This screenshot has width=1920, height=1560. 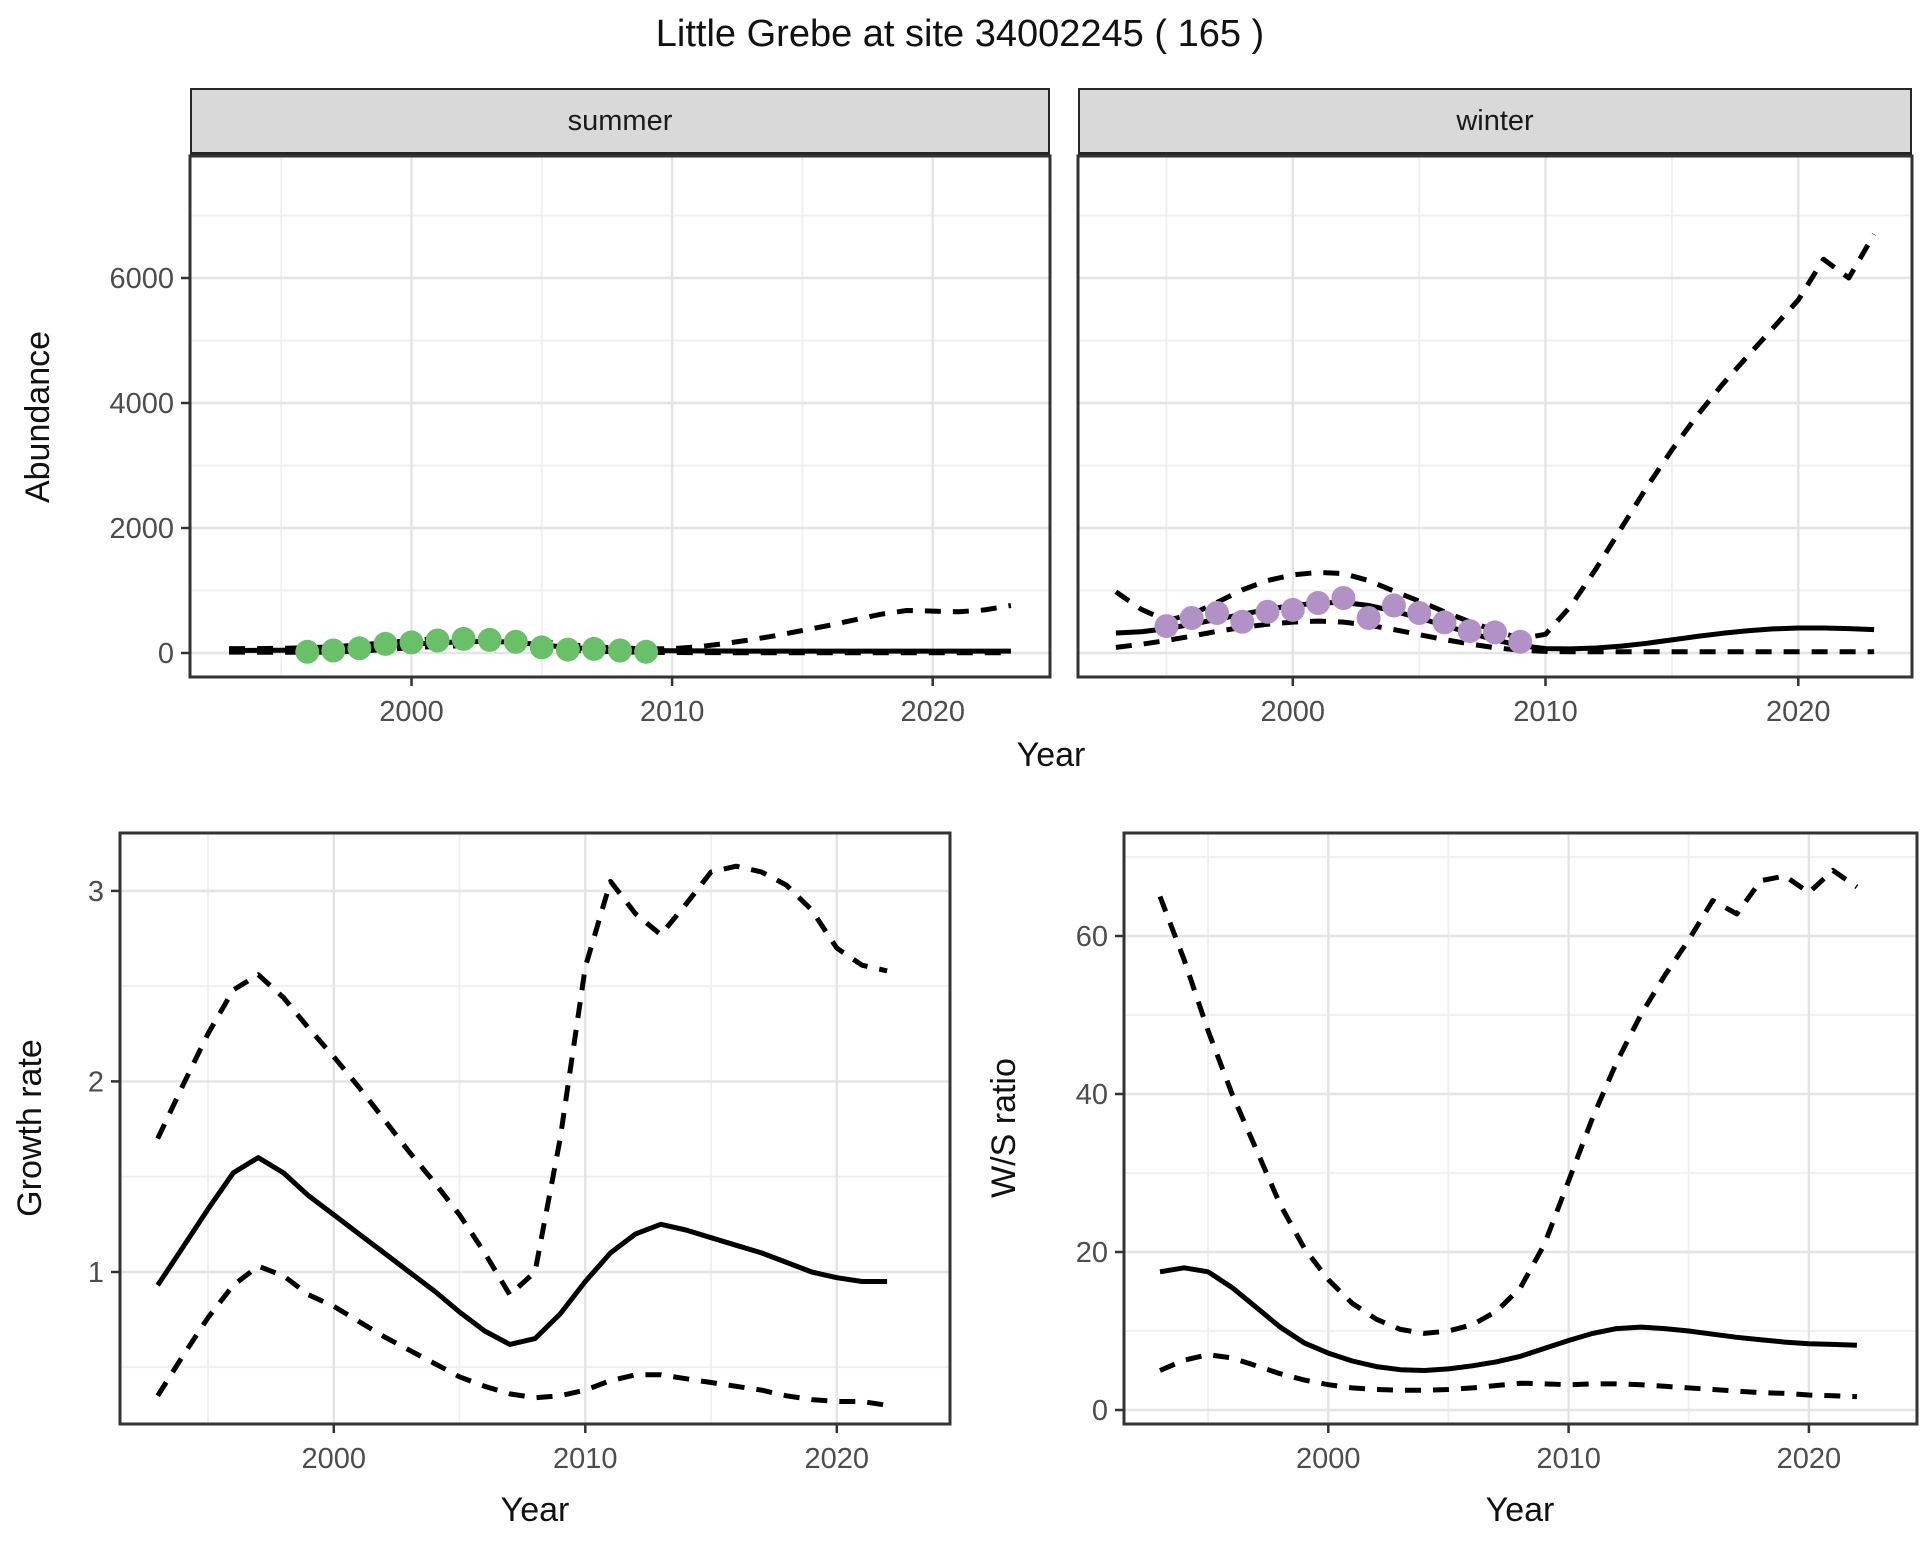 I want to click on y-tick-label: 40, so click(x=1092, y=1095).